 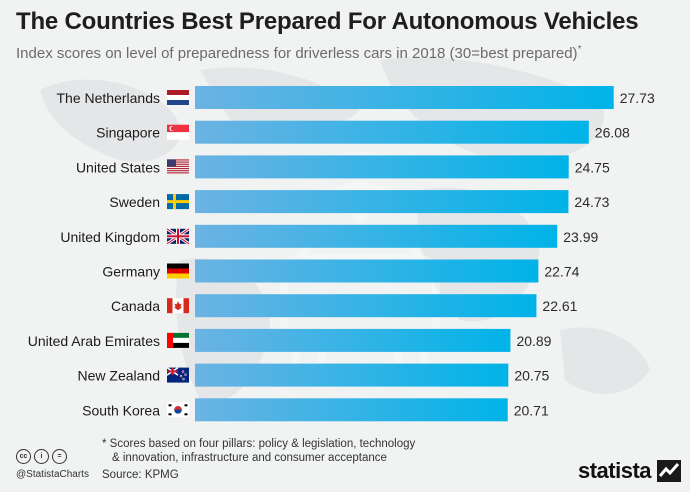 I want to click on by-icon: i, so click(x=41, y=456).